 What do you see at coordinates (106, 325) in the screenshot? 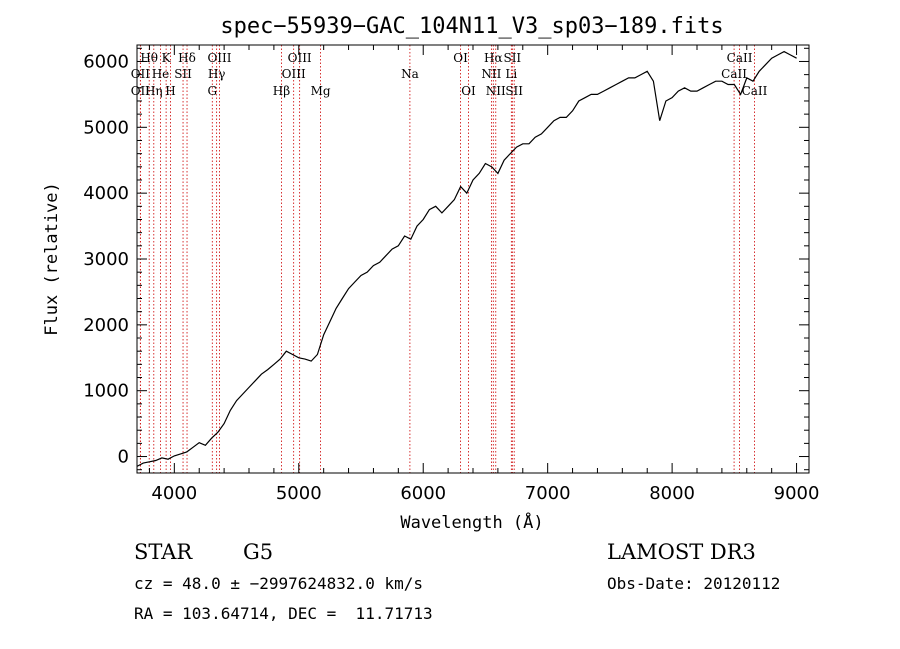
I see `y-tick-label: 2000` at bounding box center [106, 325].